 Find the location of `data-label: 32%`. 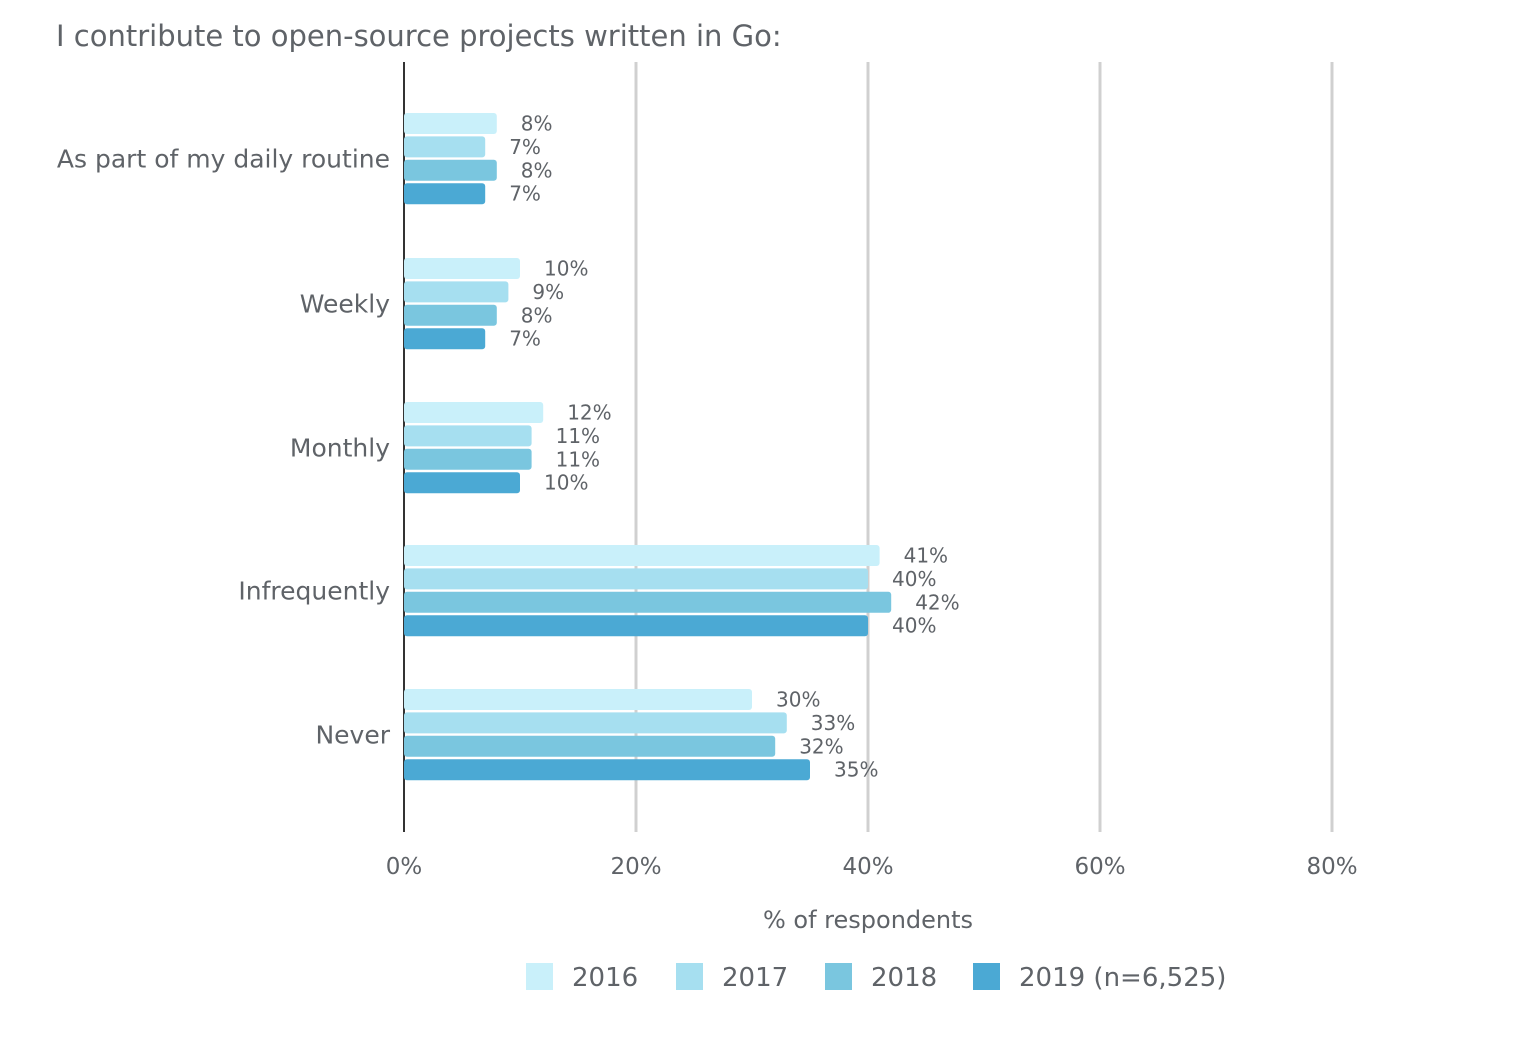

data-label: 32% is located at coordinates (821, 746).